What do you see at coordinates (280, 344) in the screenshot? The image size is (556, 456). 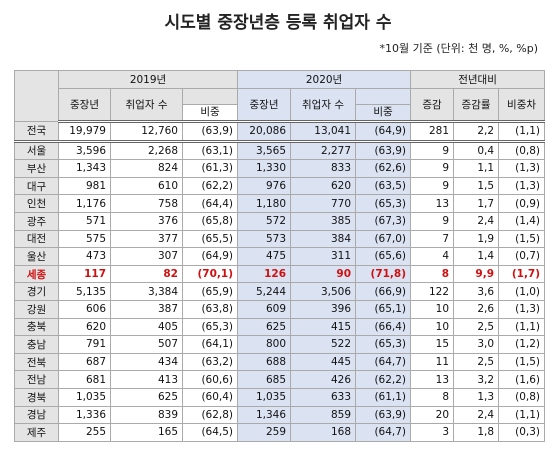 I see `table-row: 충남 791 507 (64,1) 800 522 (65,3) 15 3,0 (1,2)` at bounding box center [280, 344].